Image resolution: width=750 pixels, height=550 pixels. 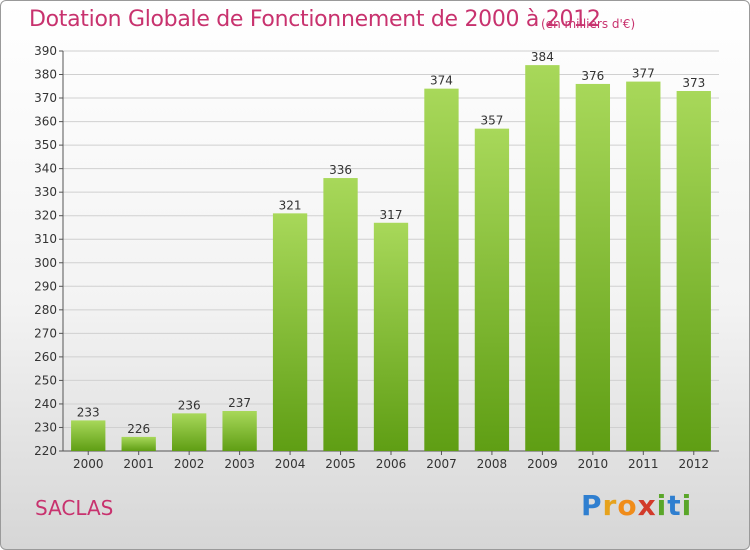 I want to click on y-tick-label: 240, so click(x=45, y=404).